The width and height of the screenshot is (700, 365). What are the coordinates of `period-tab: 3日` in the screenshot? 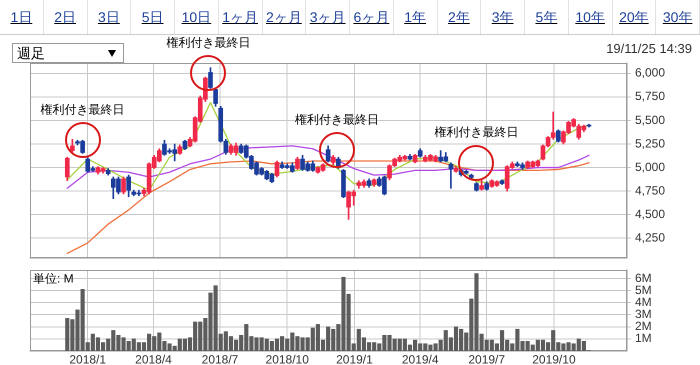 It's located at (109, 17).